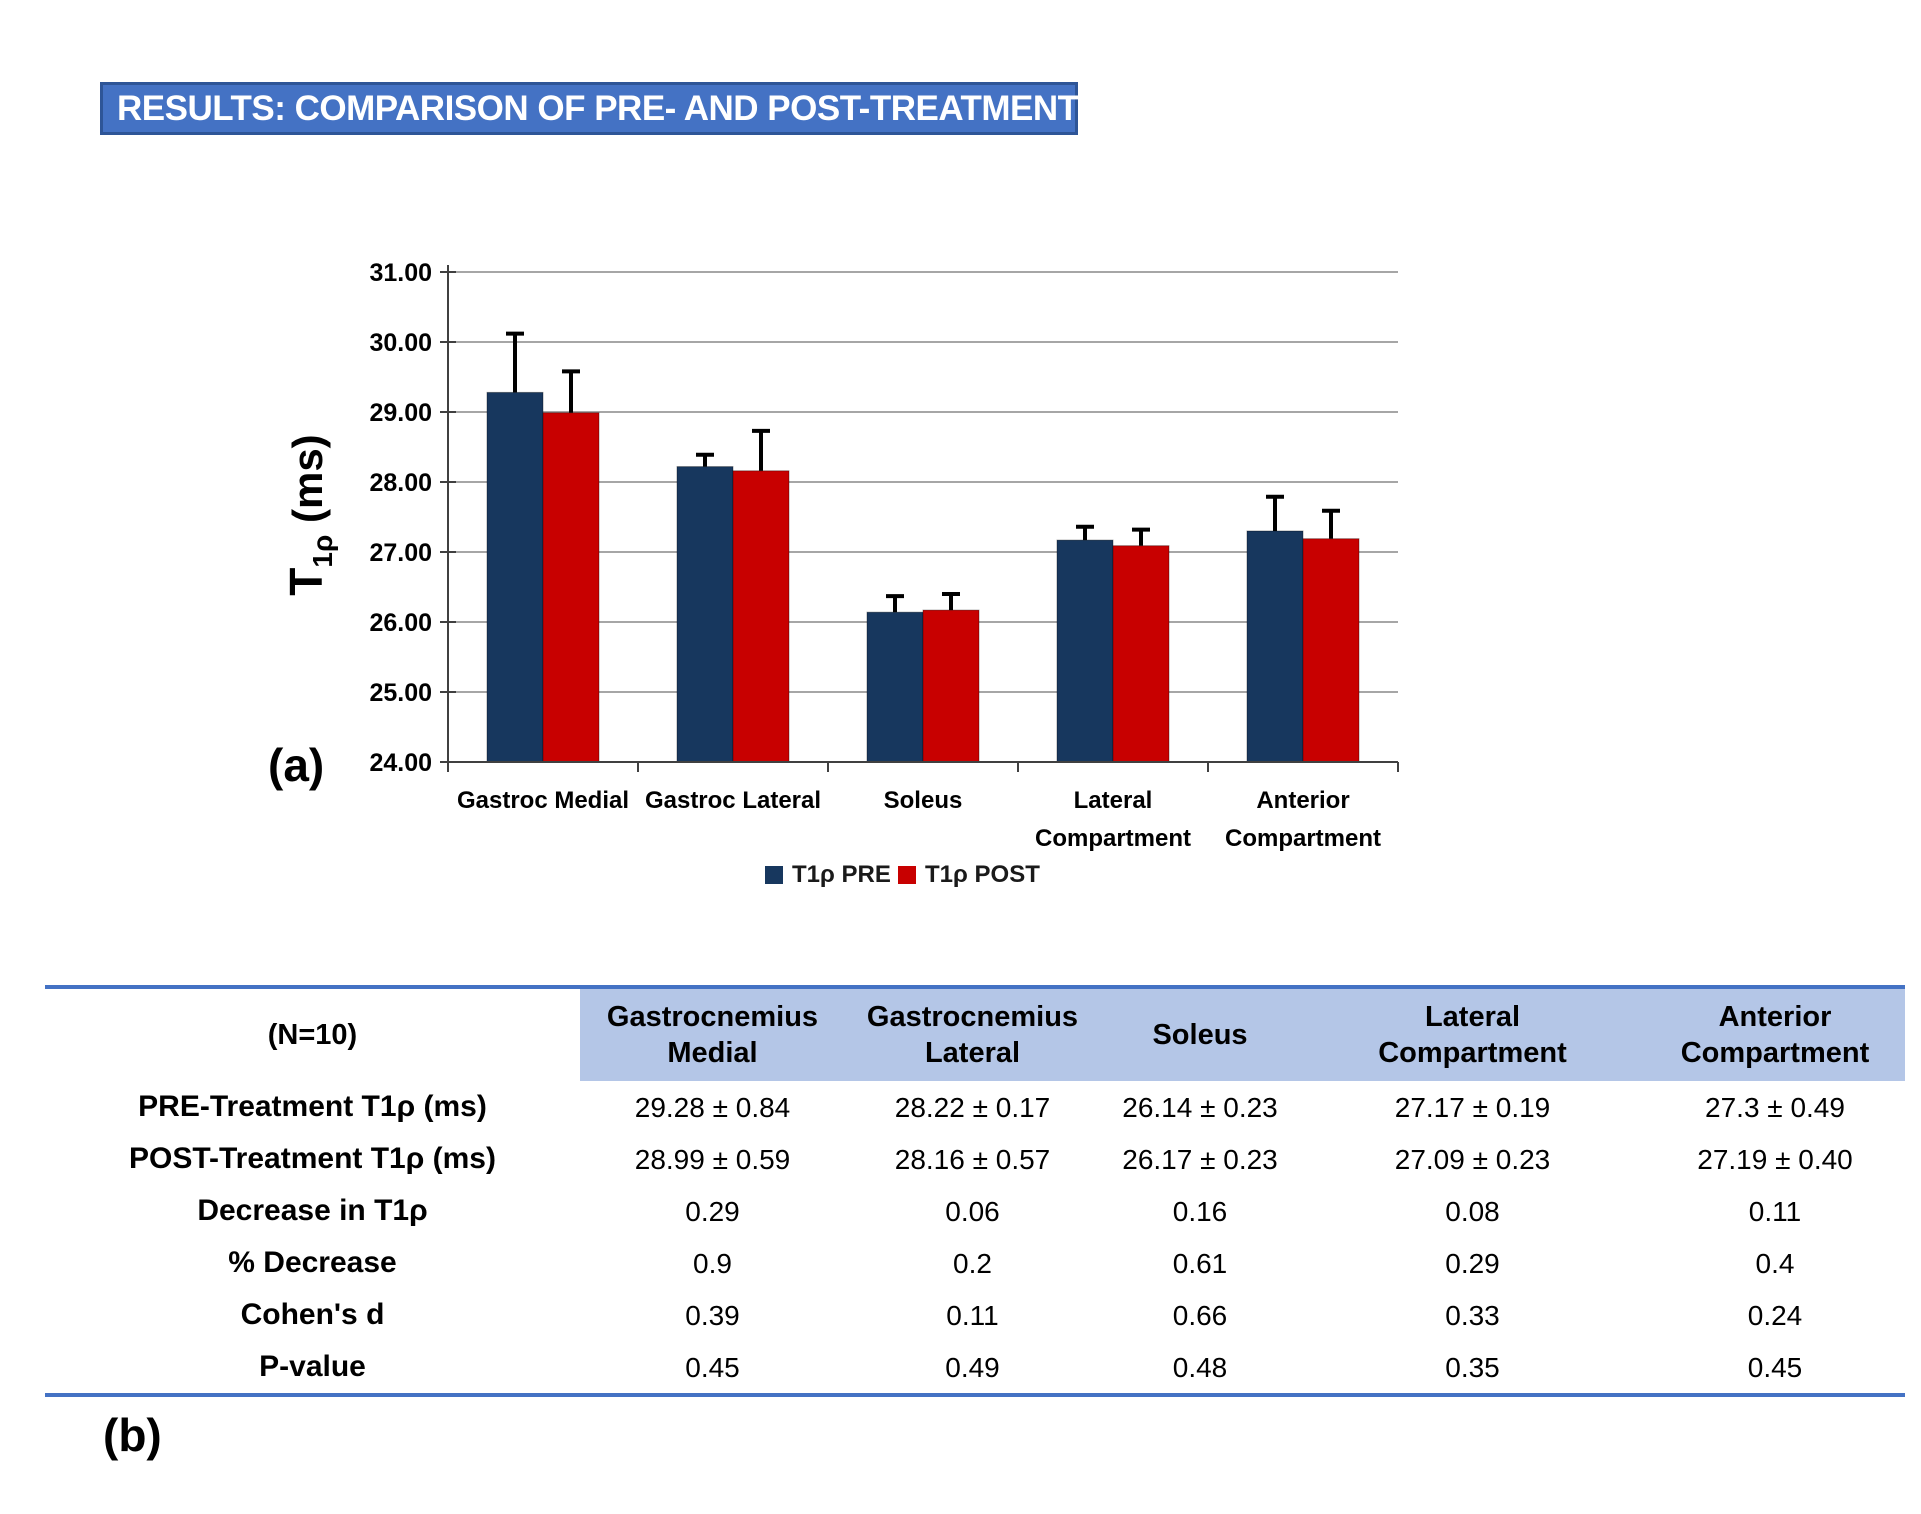 Image resolution: width=1921 pixels, height=1514 pixels. Describe the element at coordinates (712, 1263) in the screenshot. I see `table-value: 0.9` at that location.